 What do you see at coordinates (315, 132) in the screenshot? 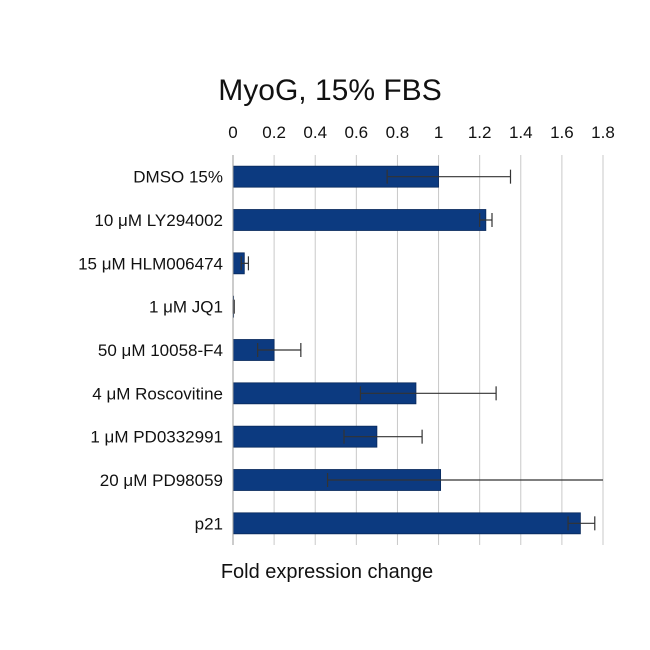
I see `x-tick-label: 0.4` at bounding box center [315, 132].